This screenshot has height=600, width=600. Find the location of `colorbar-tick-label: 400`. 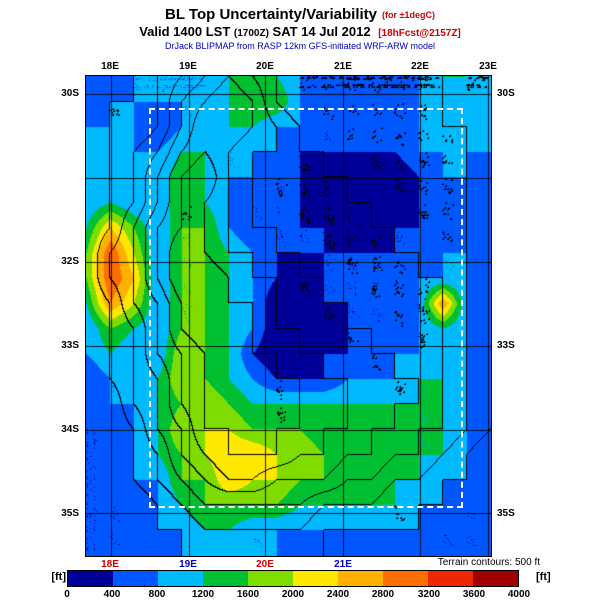

colorbar-tick-label: 400 is located at coordinates (112, 594).